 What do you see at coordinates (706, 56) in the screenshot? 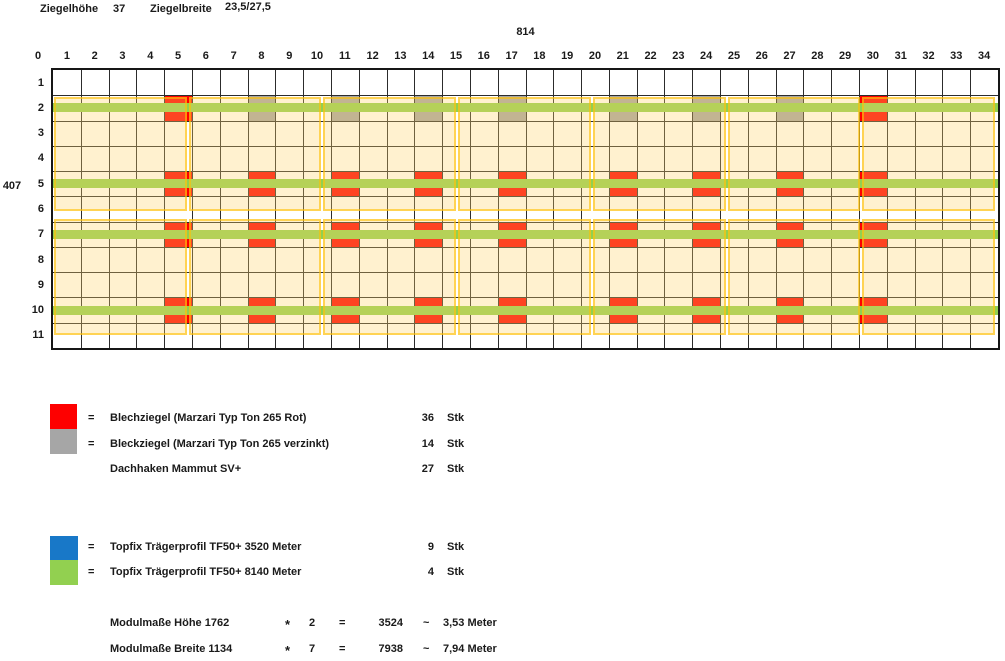
I see `col-label-24: 24` at bounding box center [706, 56].